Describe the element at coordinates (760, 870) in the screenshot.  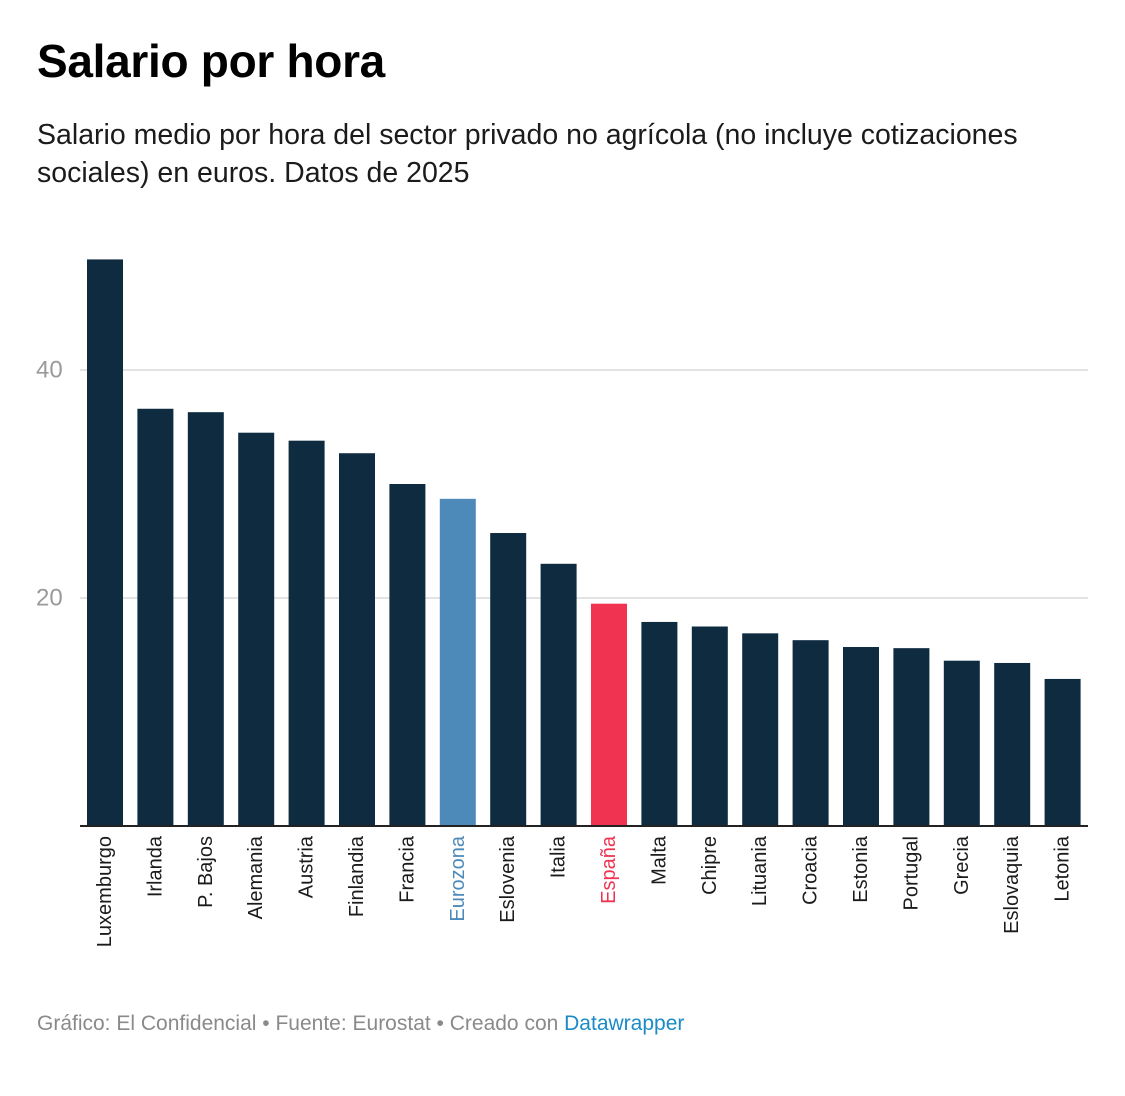
I see `x-tick-label-lituania: Lituania` at that location.